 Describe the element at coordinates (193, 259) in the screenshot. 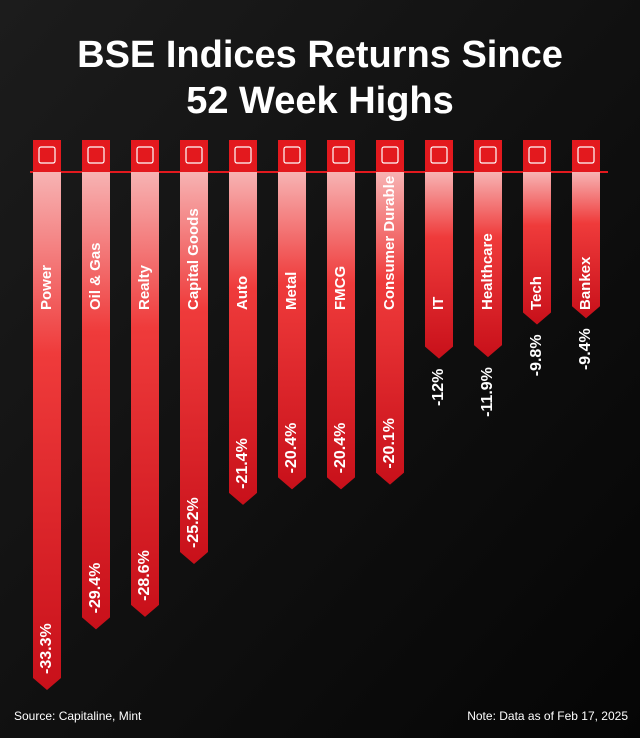

I see `category-label: Capital Goods` at that location.